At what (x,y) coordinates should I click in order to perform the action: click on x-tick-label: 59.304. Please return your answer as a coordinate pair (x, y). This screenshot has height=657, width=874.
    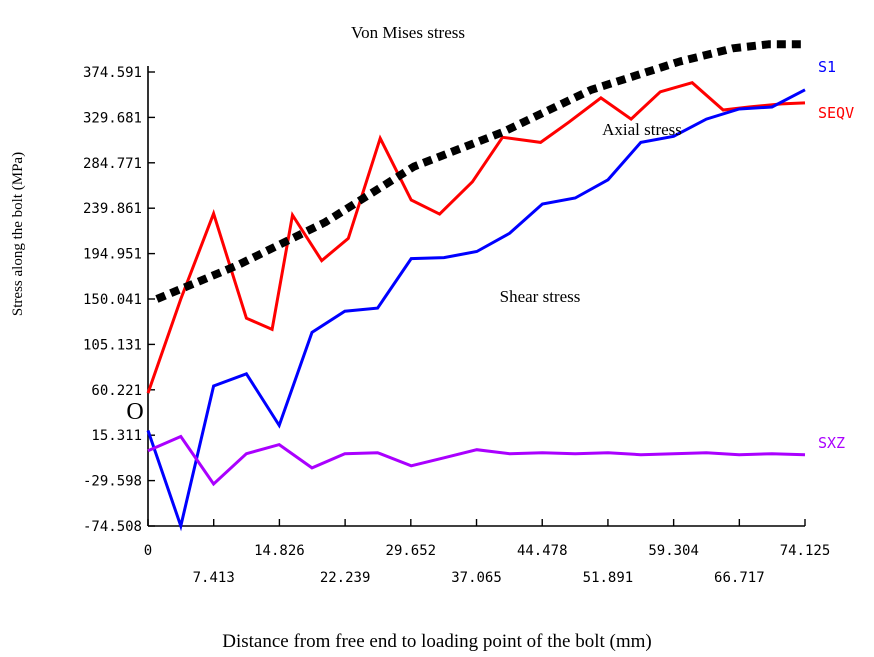
    Looking at the image, I should click on (673, 551).